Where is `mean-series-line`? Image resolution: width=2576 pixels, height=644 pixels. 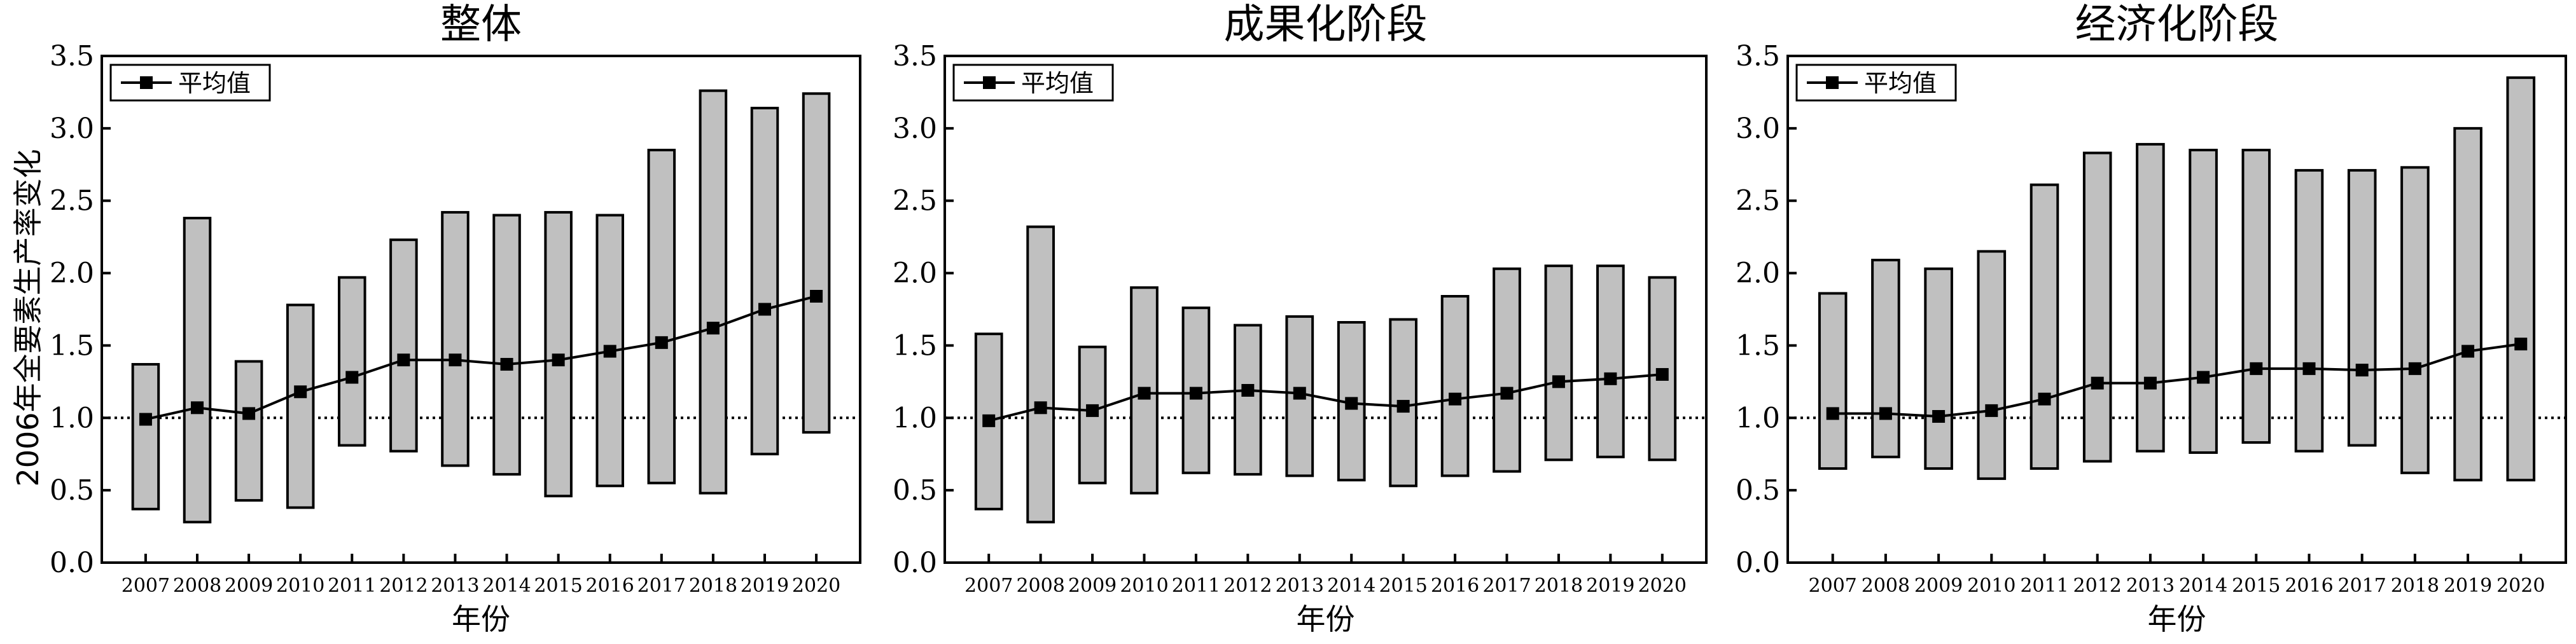 mean-series-line is located at coordinates (2176, 381).